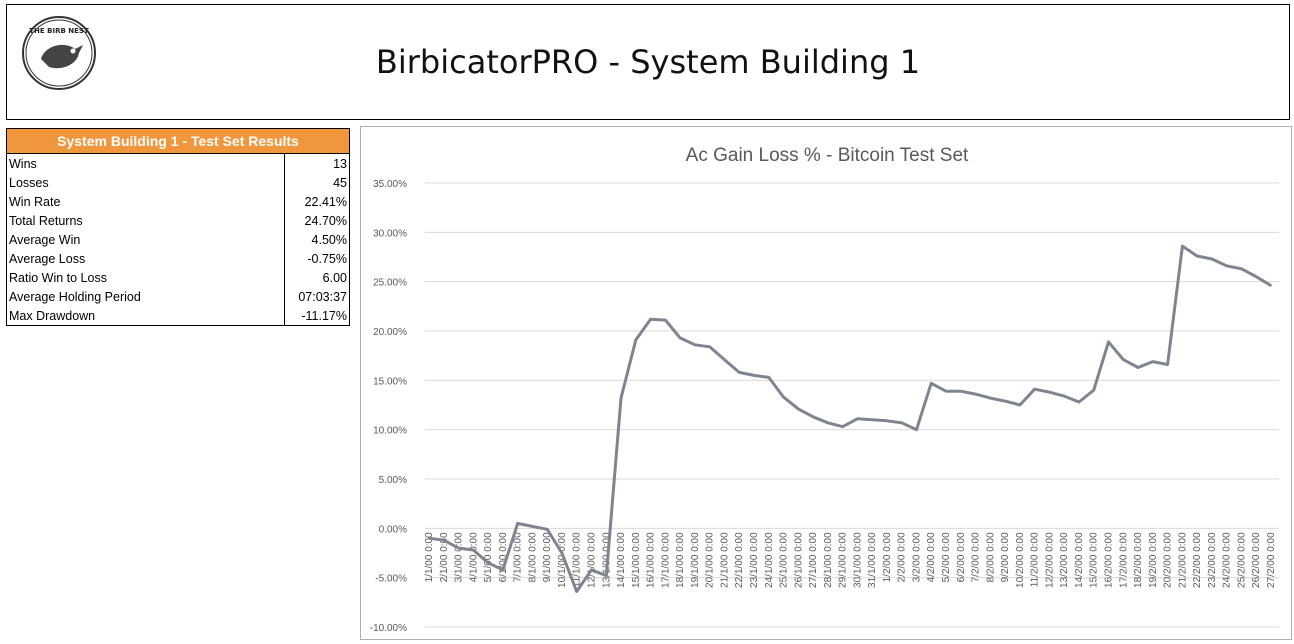 Image resolution: width=1294 pixels, height=644 pixels. I want to click on x-tick-label: 14/1/00 0:00, so click(621, 560).